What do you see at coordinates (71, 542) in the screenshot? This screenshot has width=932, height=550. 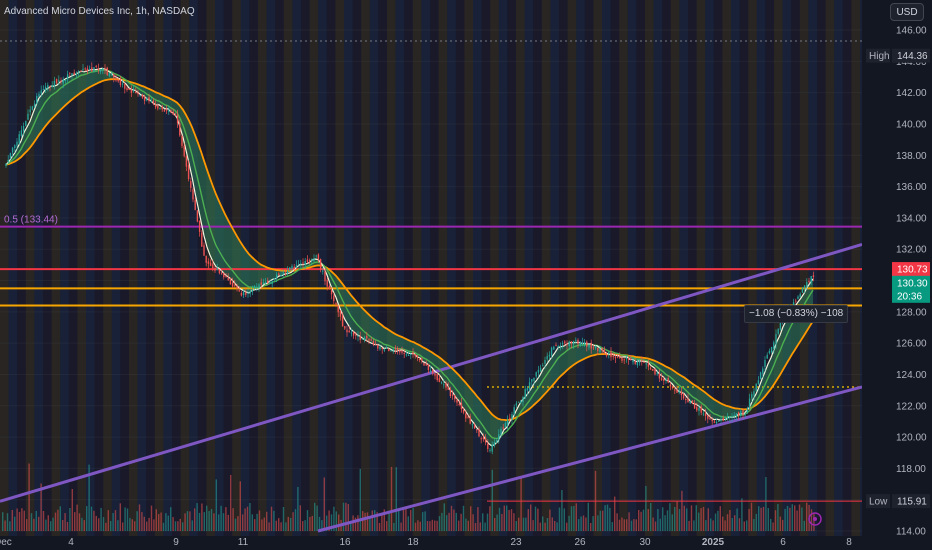 I see `time-tick-label: 4` at bounding box center [71, 542].